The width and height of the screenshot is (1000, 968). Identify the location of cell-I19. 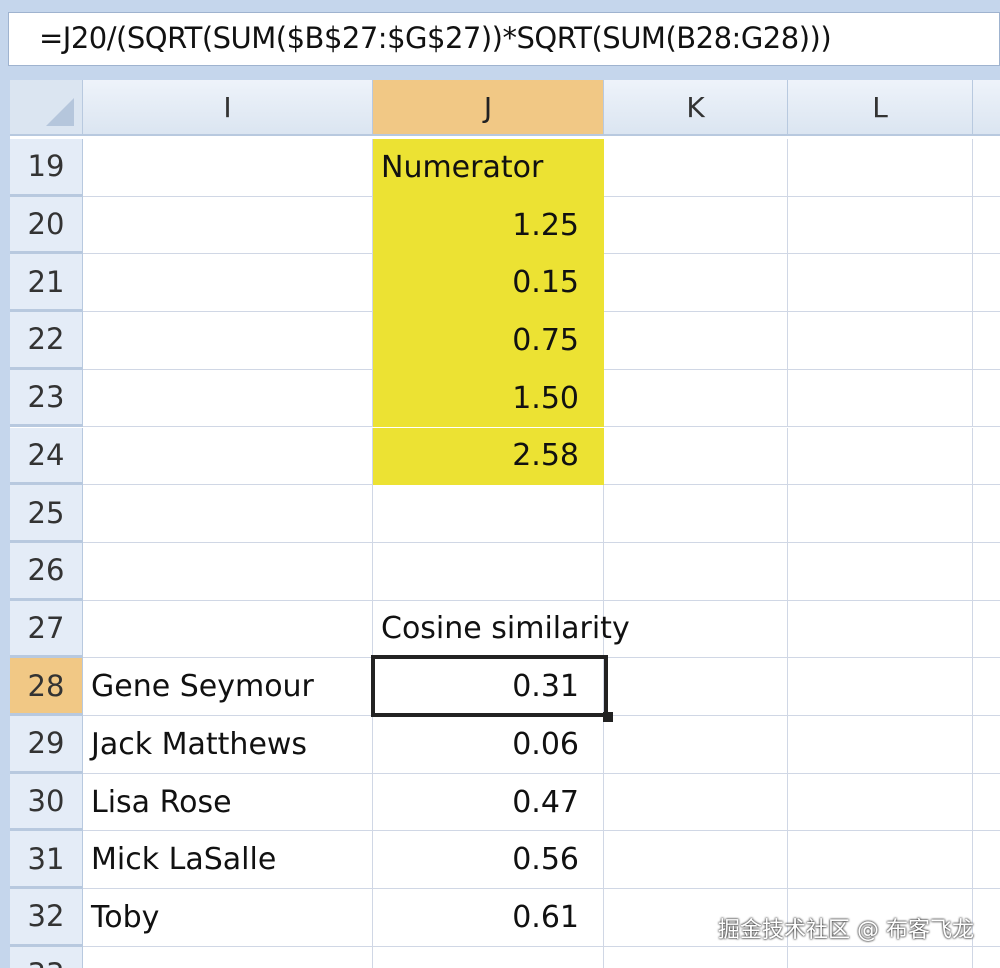
(228, 168).